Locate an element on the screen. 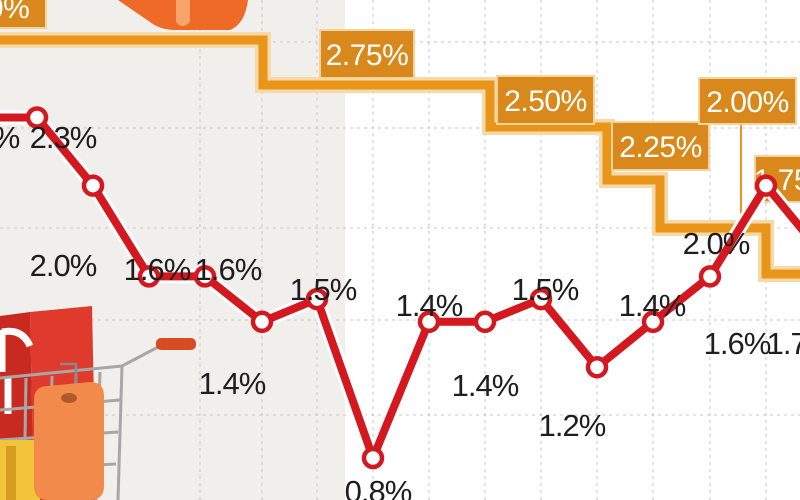 Image resolution: width=800 pixels, height=500 pixels. rate-tag: 2.25% is located at coordinates (660, 146).